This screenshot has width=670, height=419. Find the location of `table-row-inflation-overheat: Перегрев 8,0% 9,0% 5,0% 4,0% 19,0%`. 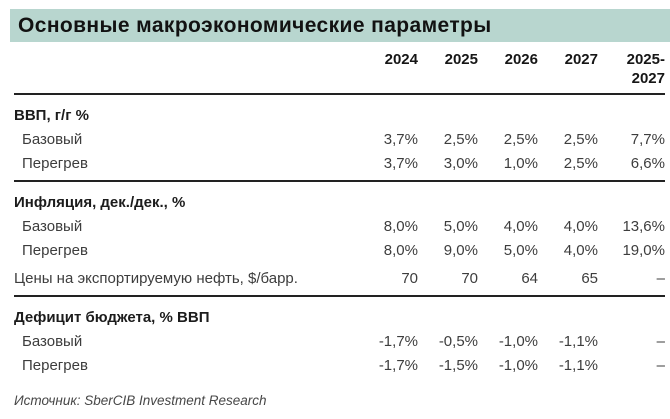

table-row-inflation-overheat: Перегрев 8,0% 9,0% 5,0% 4,0% 19,0% is located at coordinates (339, 251).